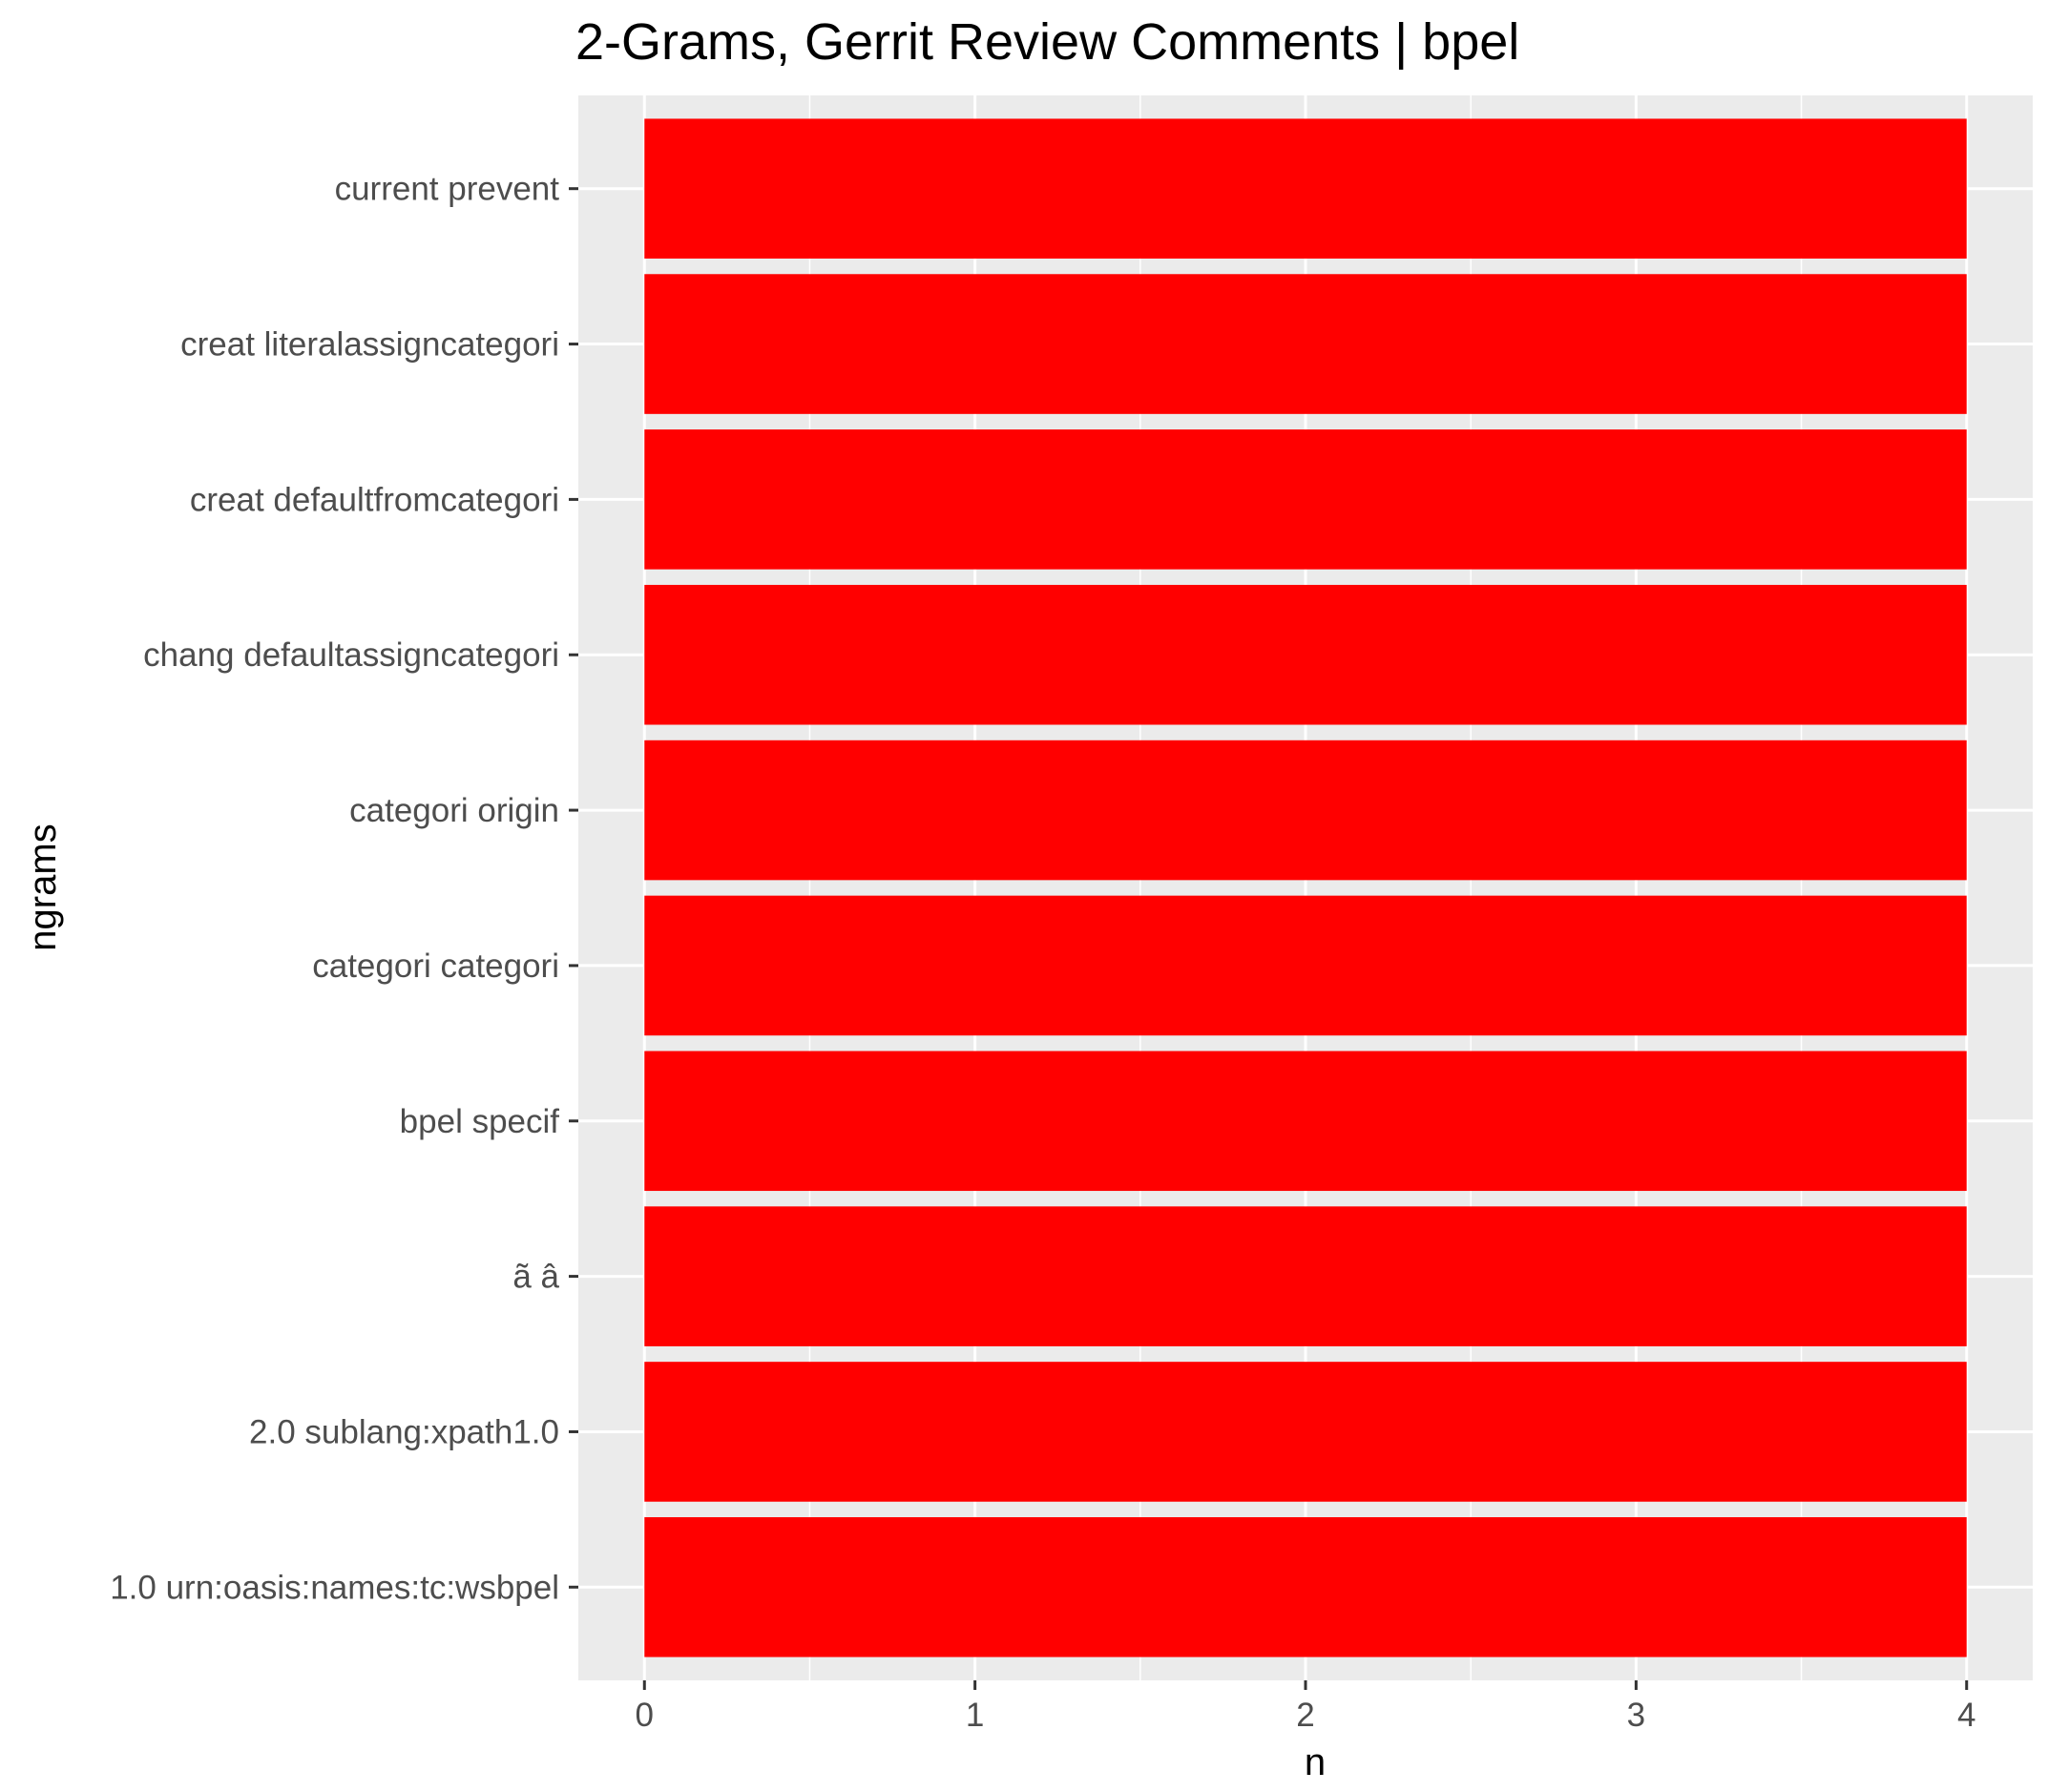 The height and width of the screenshot is (1792, 2069). What do you see at coordinates (1047, 42) in the screenshot?
I see `chart-title: 2-Grams, Gerrit Review Comments | bpel` at bounding box center [1047, 42].